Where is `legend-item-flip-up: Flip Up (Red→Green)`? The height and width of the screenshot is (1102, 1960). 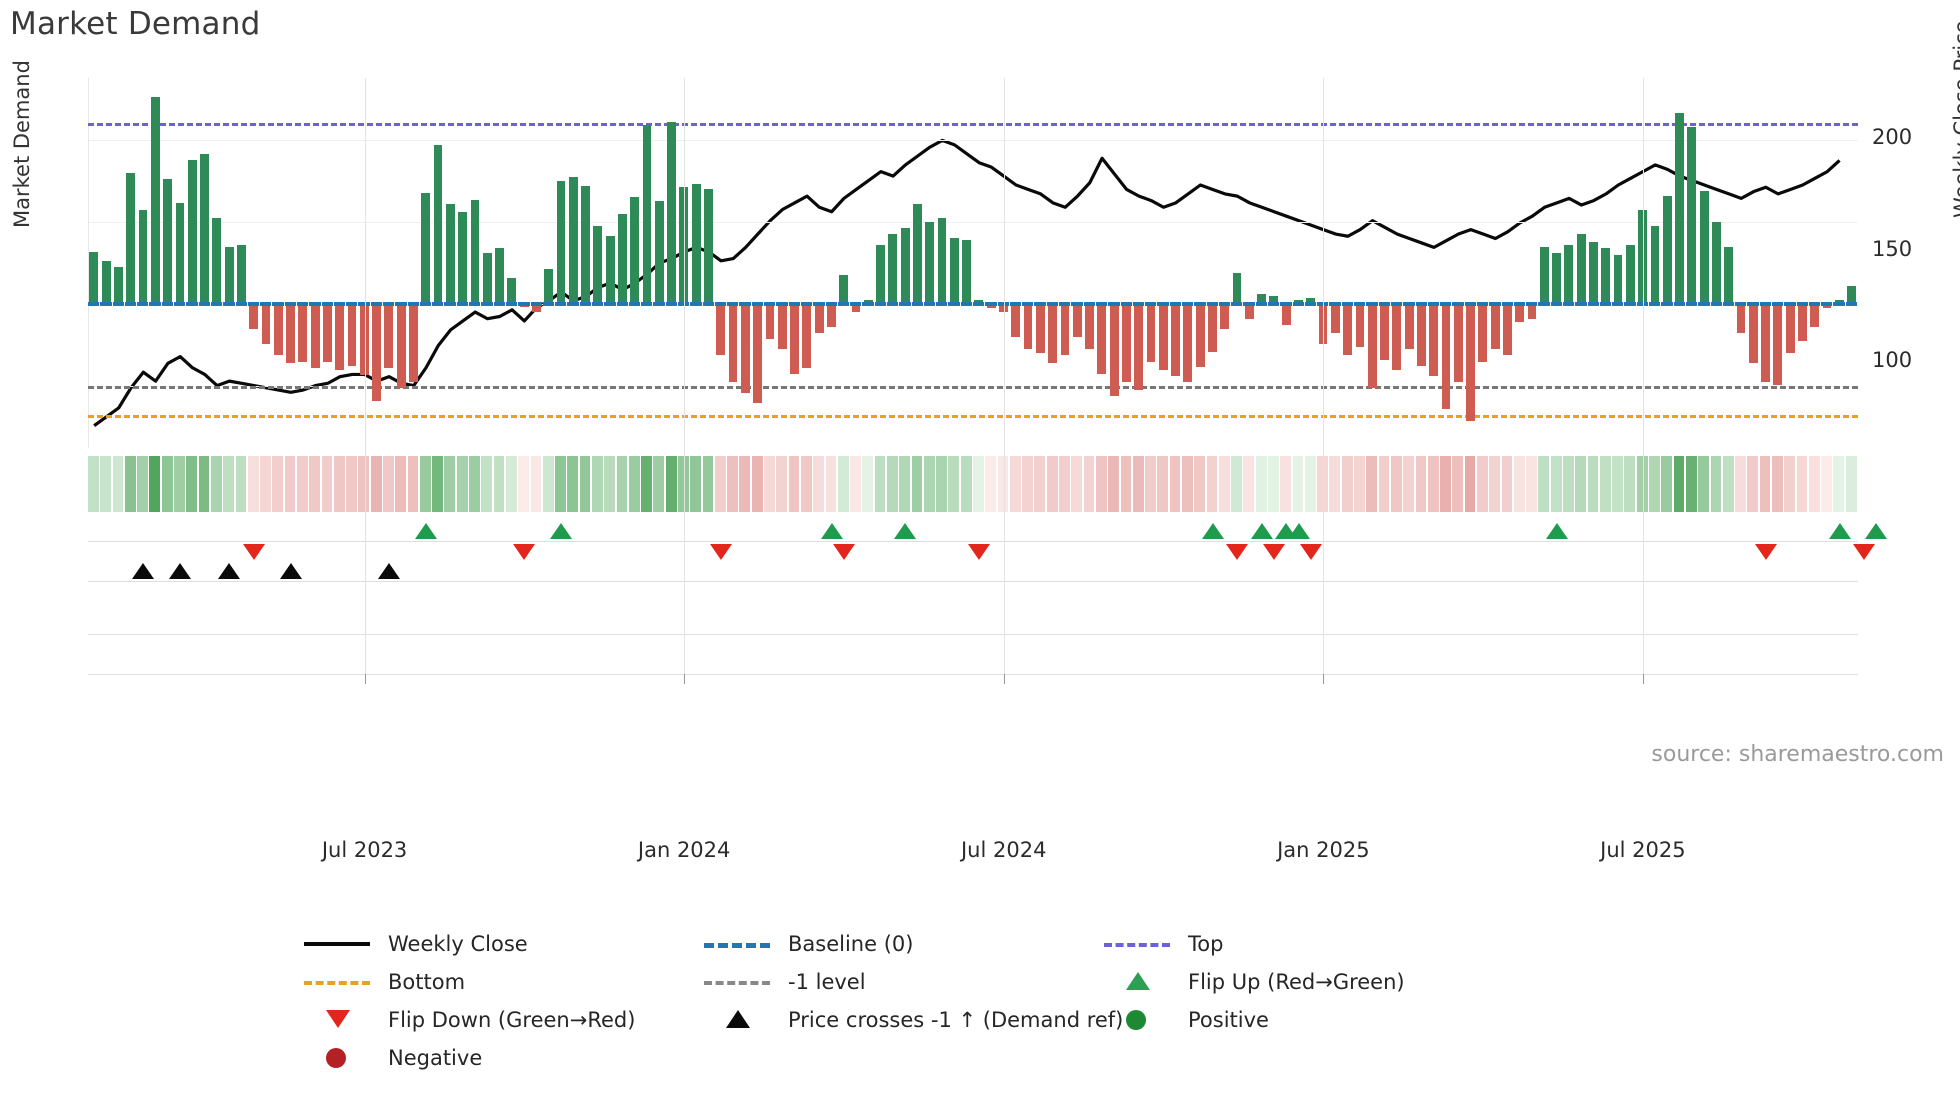 legend-item-flip-up: Flip Up (Red→Green) is located at coordinates (1252, 982).